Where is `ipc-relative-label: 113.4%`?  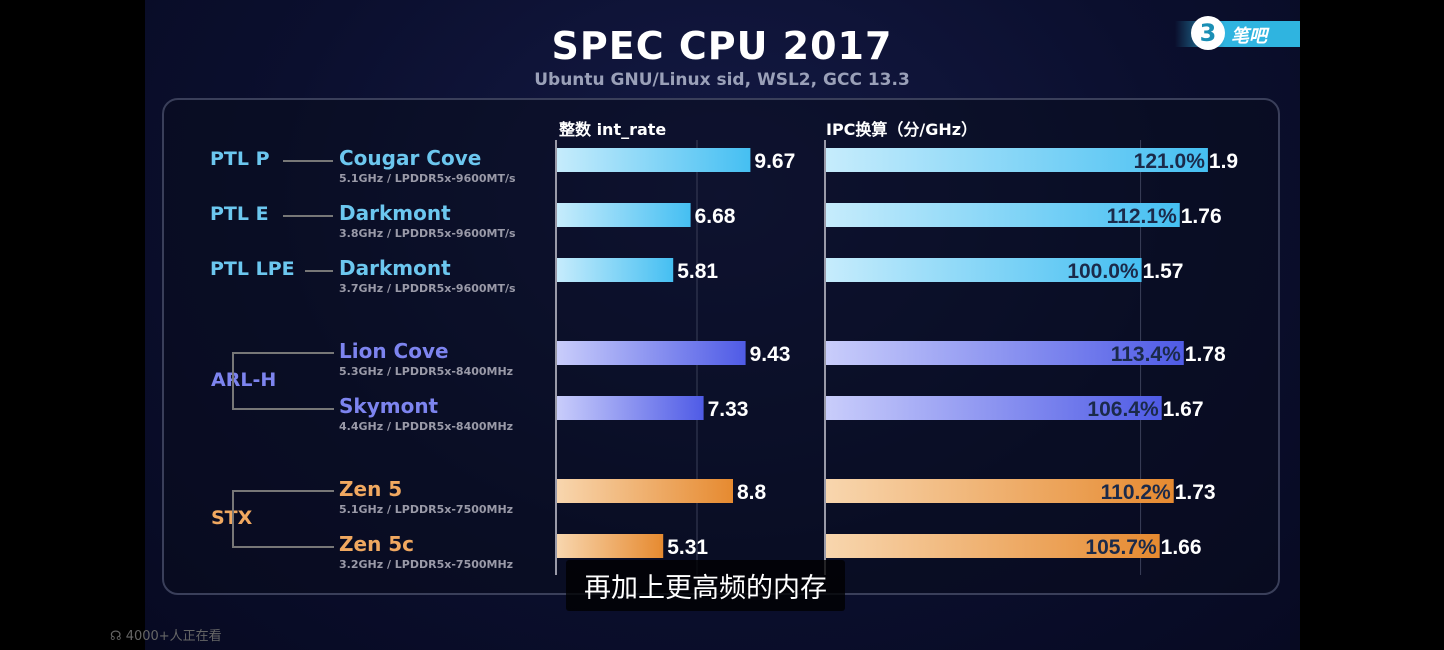
ipc-relative-label: 113.4% is located at coordinates (1146, 354).